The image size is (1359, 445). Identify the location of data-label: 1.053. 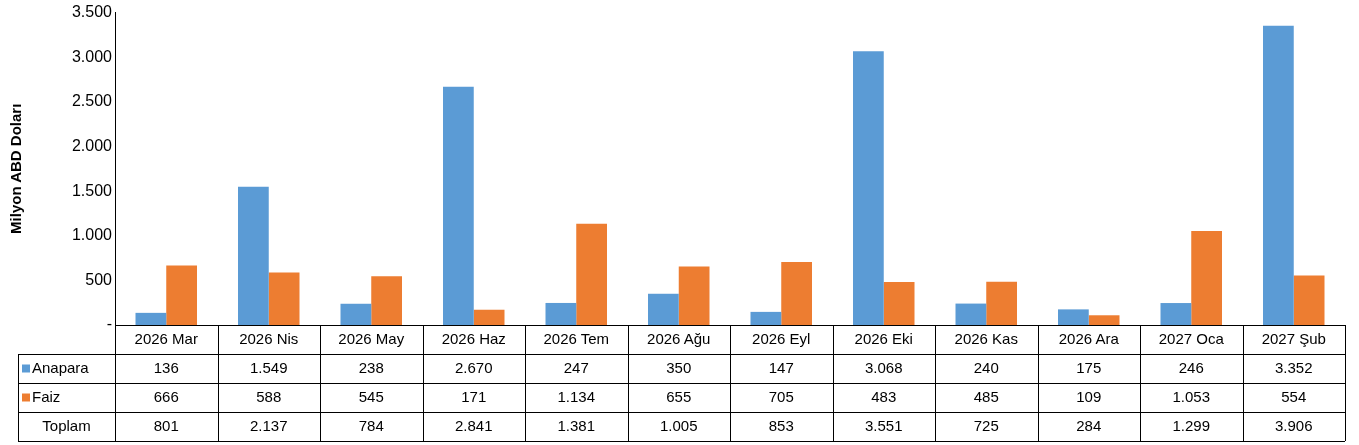
(1191, 396).